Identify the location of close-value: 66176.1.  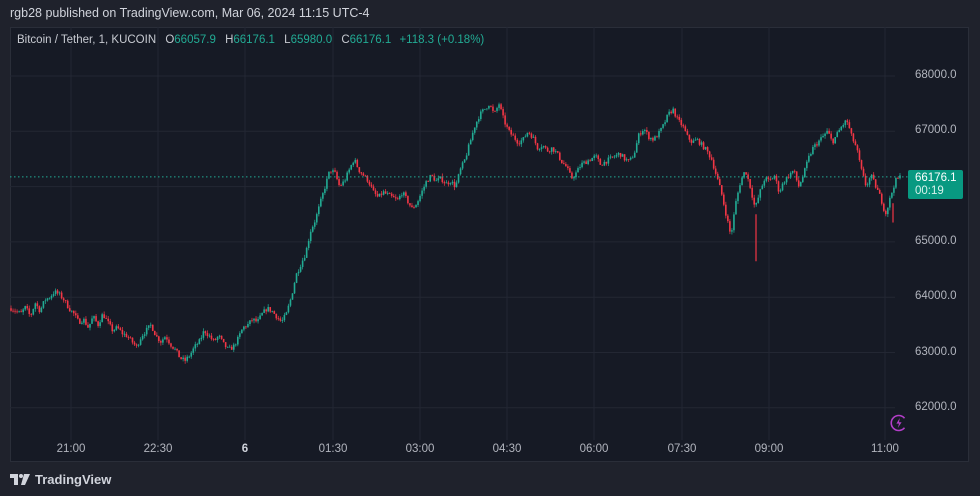
(370, 40).